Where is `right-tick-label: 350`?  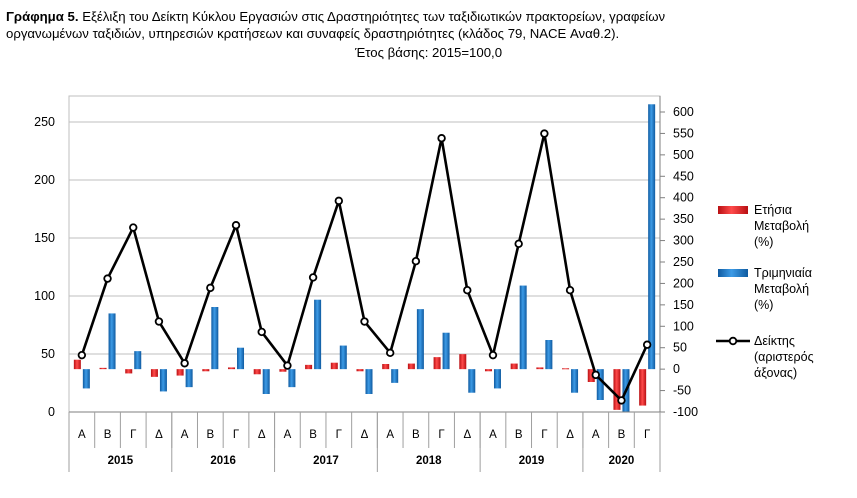 right-tick-label: 350 is located at coordinates (683, 219).